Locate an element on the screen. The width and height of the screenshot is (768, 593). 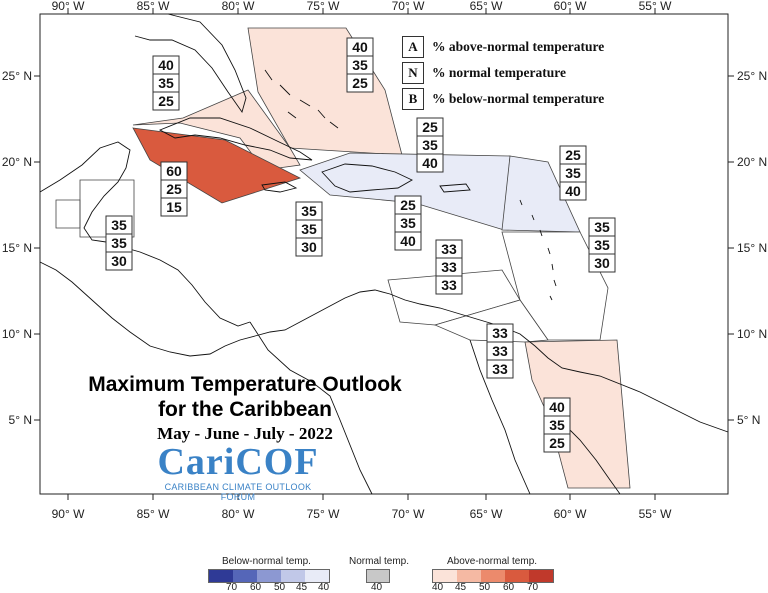
lon-label: 60° W is located at coordinates (570, 6).